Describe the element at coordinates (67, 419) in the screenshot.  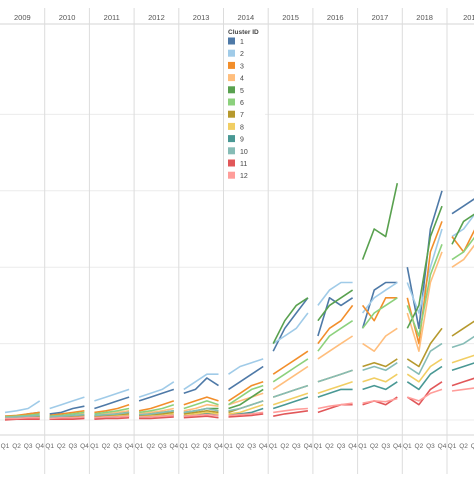
I see `series-line-11-2010` at that location.